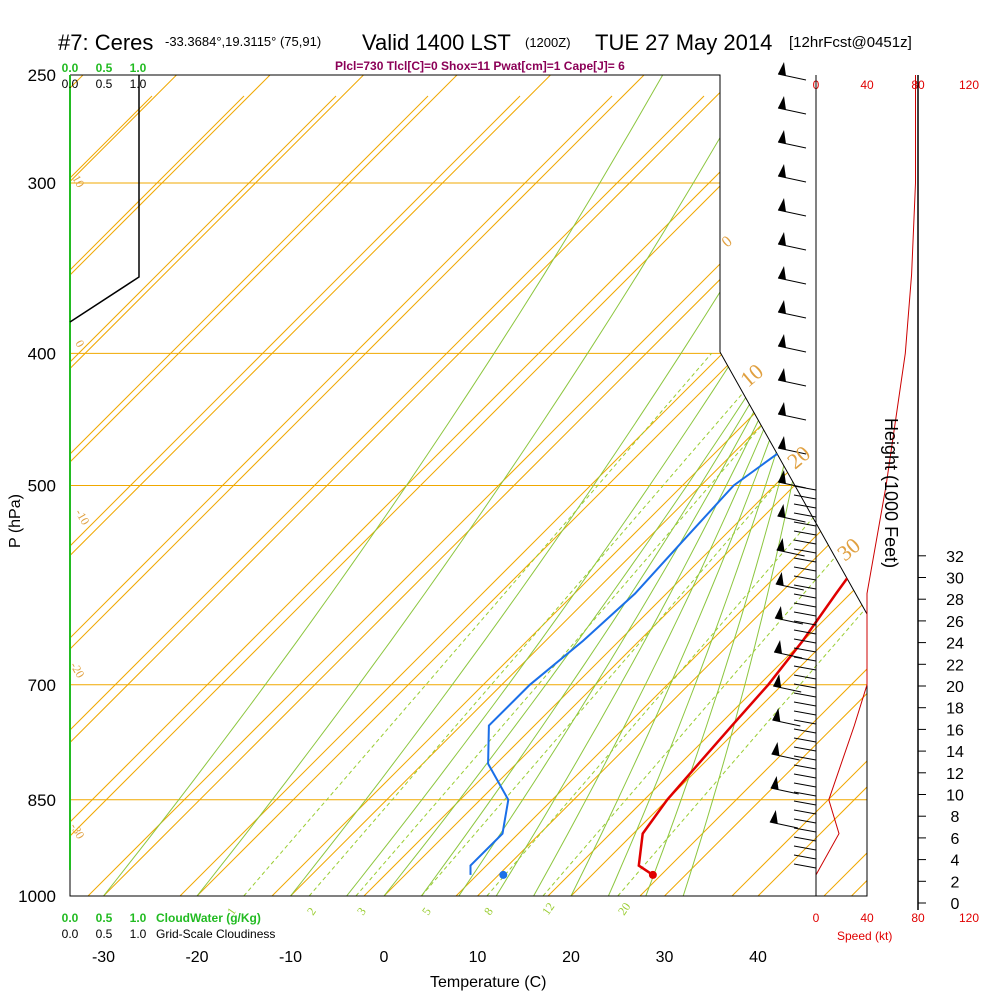 This screenshot has width=1000, height=1000. I want to click on temperature-tick-label: 30, so click(665, 957).